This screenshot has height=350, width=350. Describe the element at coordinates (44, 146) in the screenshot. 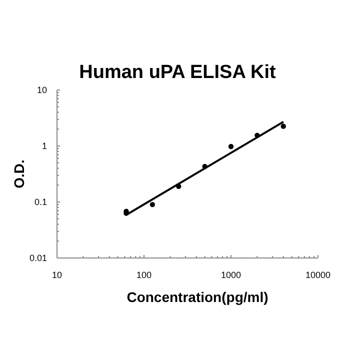

I see `y-tick-label: 1` at that location.